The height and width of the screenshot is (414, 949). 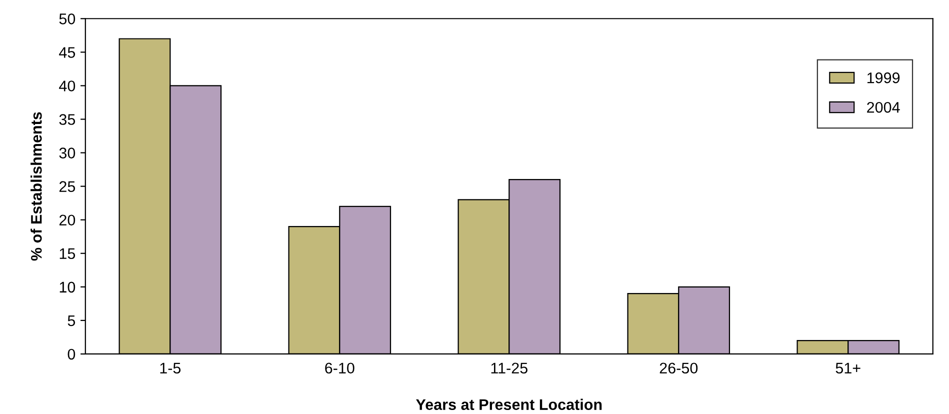 What do you see at coordinates (68, 254) in the screenshot?
I see `y-tick-label: 15` at bounding box center [68, 254].